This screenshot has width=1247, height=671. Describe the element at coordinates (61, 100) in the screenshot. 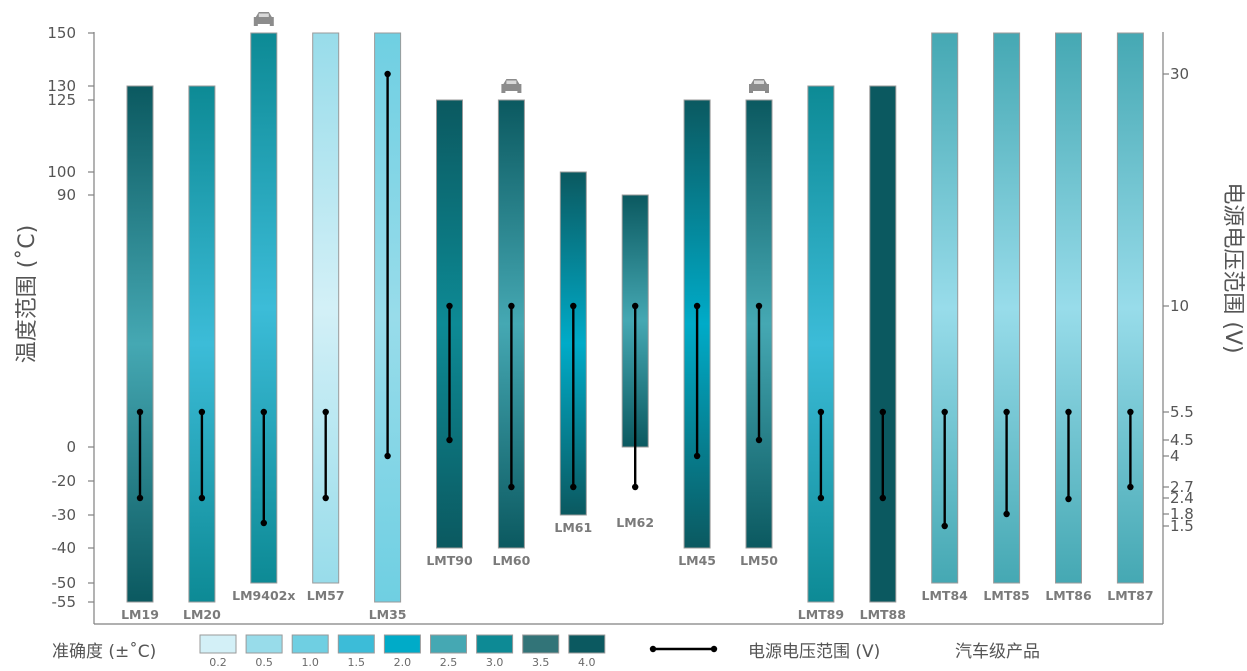

I see `left-tick-label: 125` at that location.